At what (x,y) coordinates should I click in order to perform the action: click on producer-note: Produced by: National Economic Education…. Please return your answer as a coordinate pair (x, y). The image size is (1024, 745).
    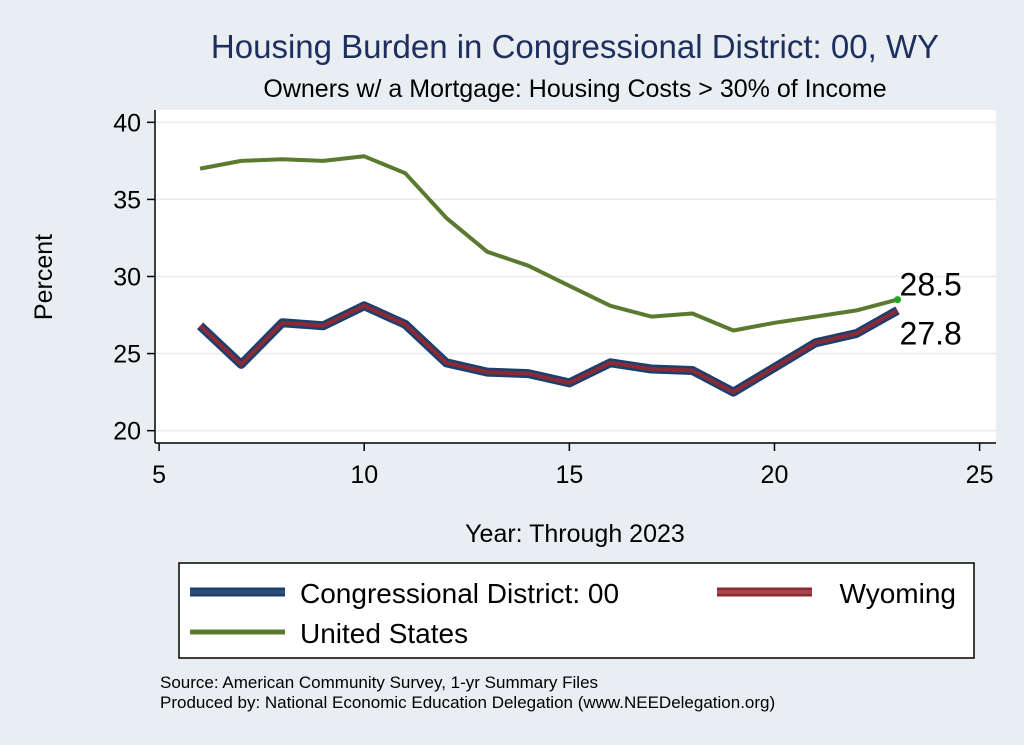
    Looking at the image, I should click on (467, 702).